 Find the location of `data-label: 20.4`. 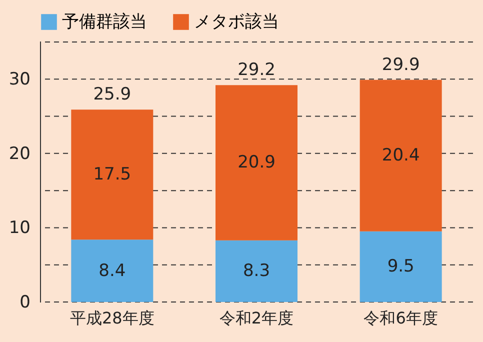

data-label: 20.4 is located at coordinates (401, 156).